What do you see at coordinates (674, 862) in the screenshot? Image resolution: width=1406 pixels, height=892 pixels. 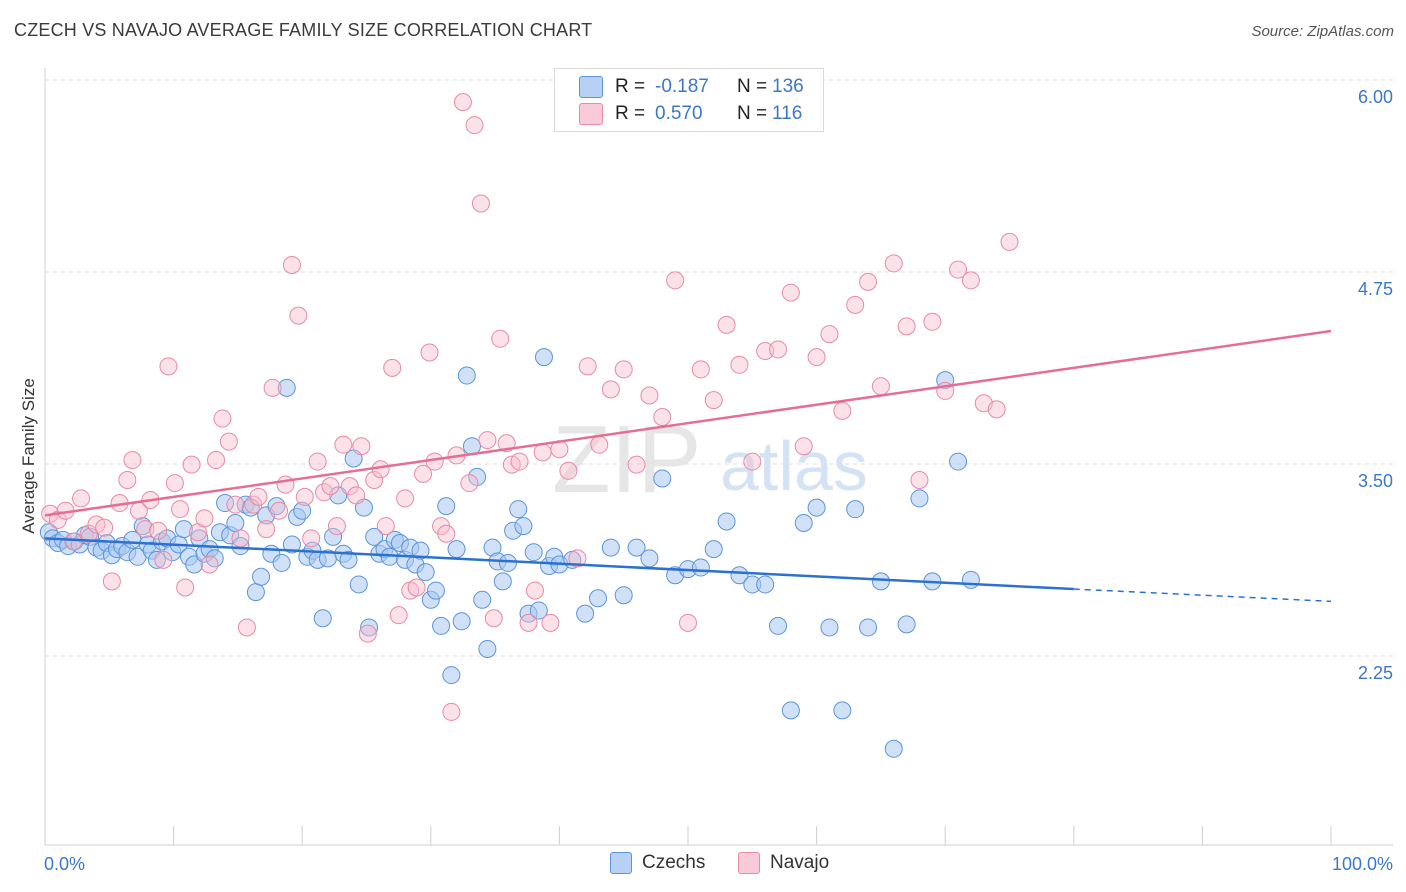 I see `series-label-czech: Czechs` at bounding box center [674, 862].